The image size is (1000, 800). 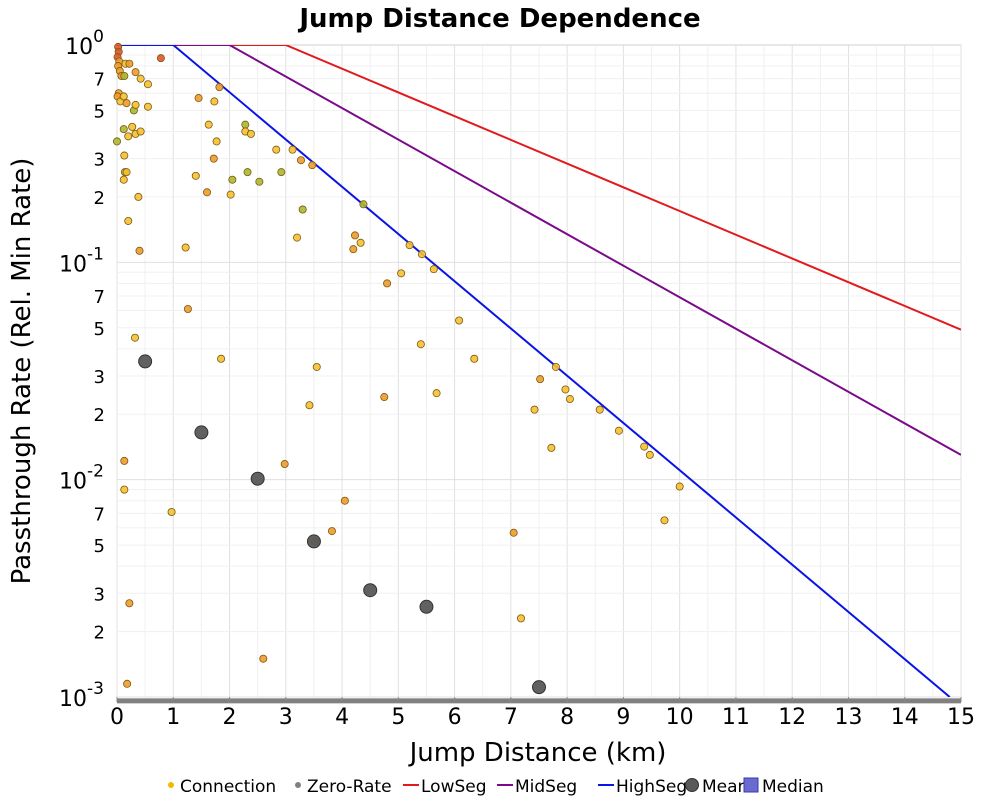 What do you see at coordinates (961, 717) in the screenshot?
I see `x-tick-label: 15` at bounding box center [961, 717].